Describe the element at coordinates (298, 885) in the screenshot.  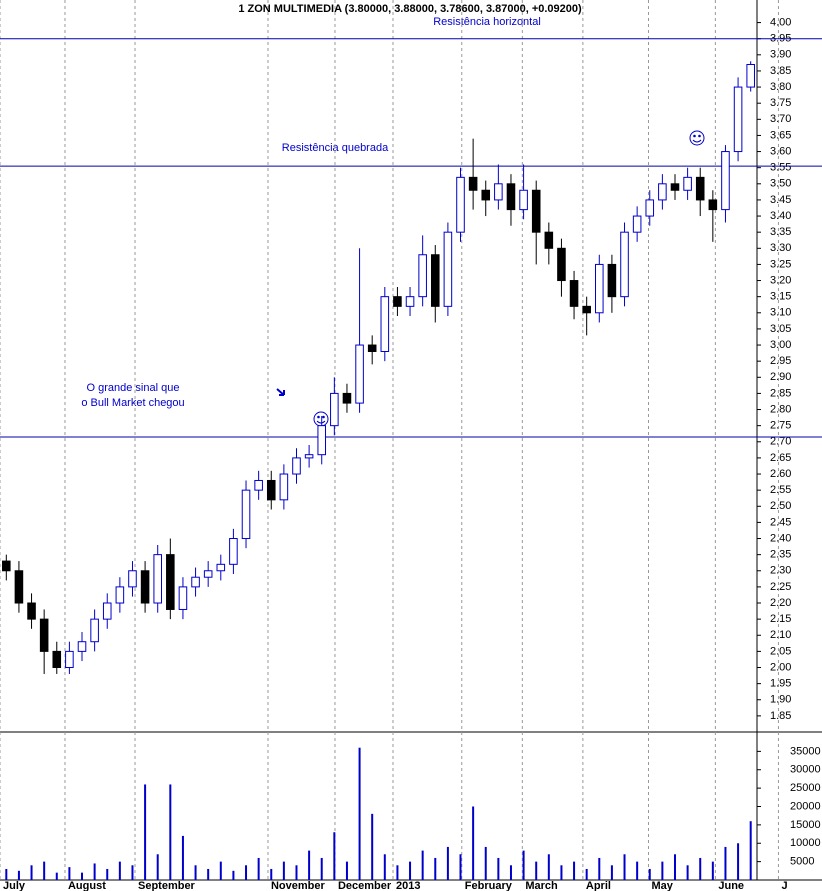
I see `x-tick-label: November` at that location.